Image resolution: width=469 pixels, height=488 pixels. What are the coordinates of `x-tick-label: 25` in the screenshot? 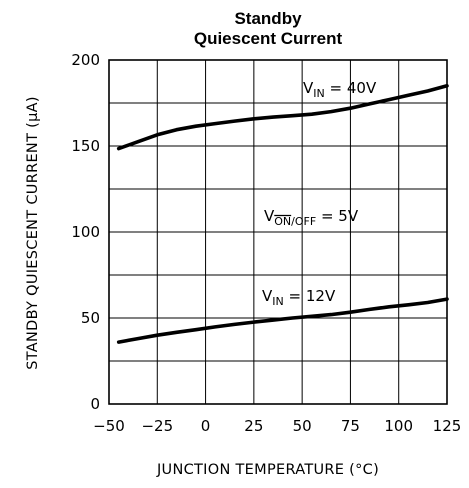 It's located at (253, 426).